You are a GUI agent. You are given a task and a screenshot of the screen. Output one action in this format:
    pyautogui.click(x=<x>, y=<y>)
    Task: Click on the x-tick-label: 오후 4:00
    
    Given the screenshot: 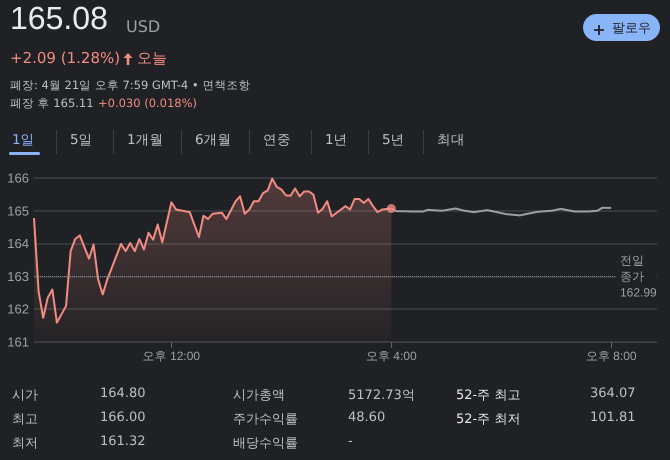 What is the action you would take?
    pyautogui.click(x=391, y=356)
    